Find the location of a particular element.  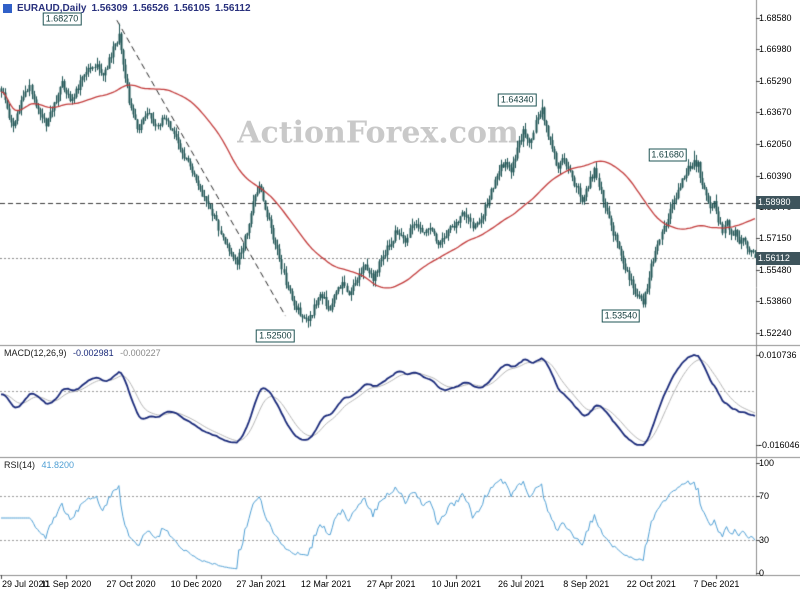

date-tick-label: 10 Dec 2020 is located at coordinates (196, 584).